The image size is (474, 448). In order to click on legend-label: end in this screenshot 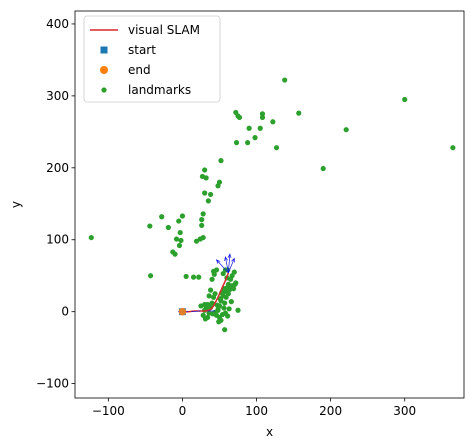, I will do `click(139, 70)`.